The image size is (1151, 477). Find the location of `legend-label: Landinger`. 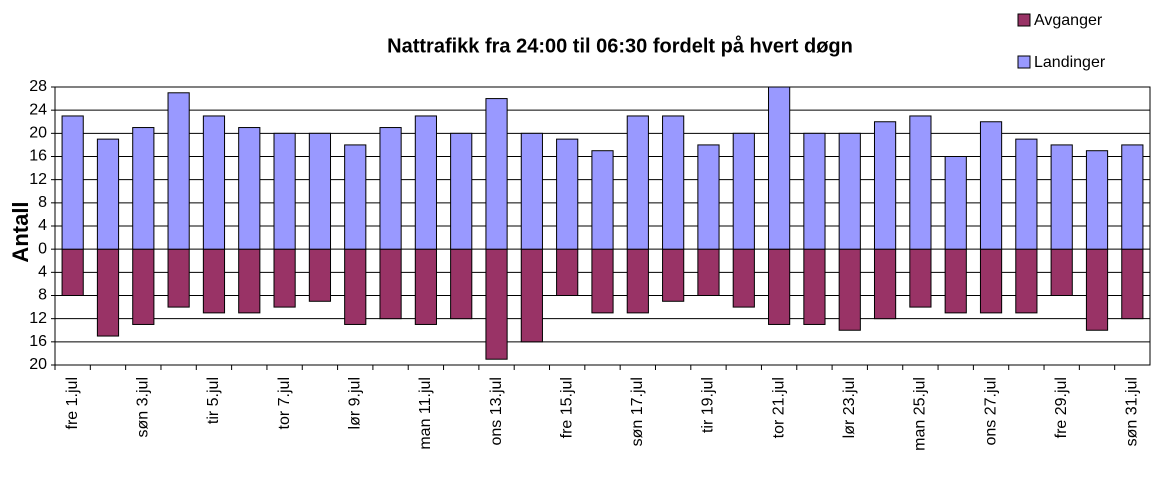

legend-label: Landinger is located at coordinates (1070, 62).